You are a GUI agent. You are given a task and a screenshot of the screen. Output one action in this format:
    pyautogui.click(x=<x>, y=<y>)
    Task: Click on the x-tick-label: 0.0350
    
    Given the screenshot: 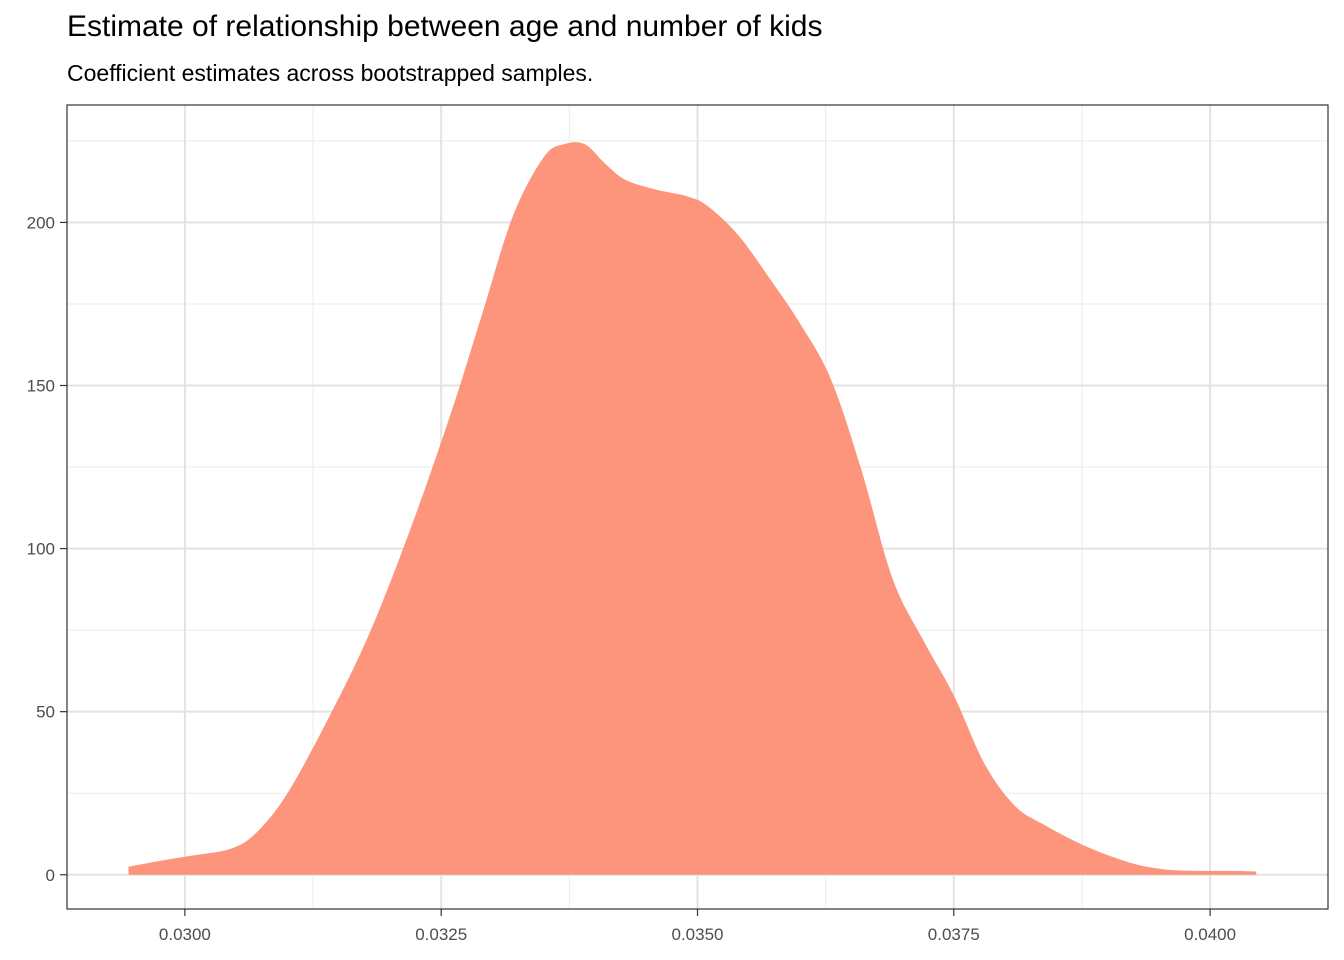 What is the action you would take?
    pyautogui.click(x=698, y=934)
    